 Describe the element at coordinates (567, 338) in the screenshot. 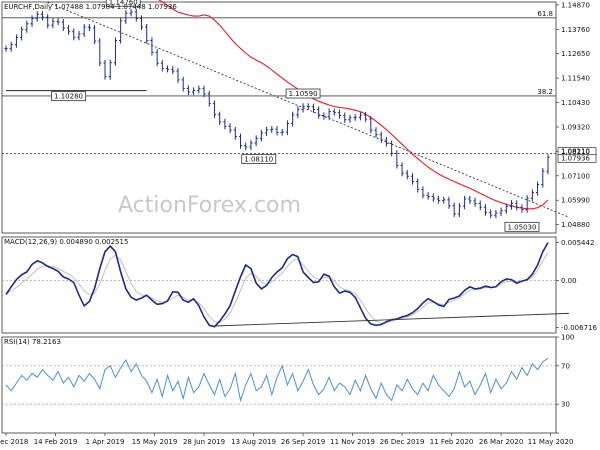

I see `rsi-y-tick-label: 100` at that location.